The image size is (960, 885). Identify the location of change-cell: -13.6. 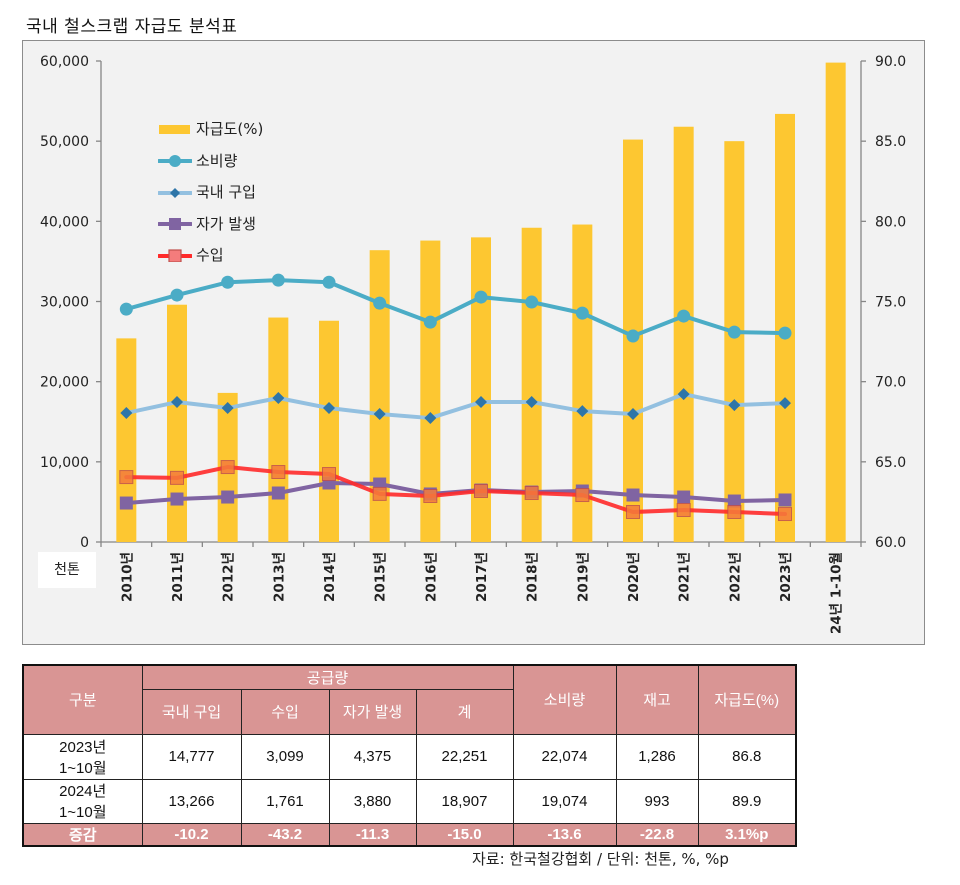
(564, 834).